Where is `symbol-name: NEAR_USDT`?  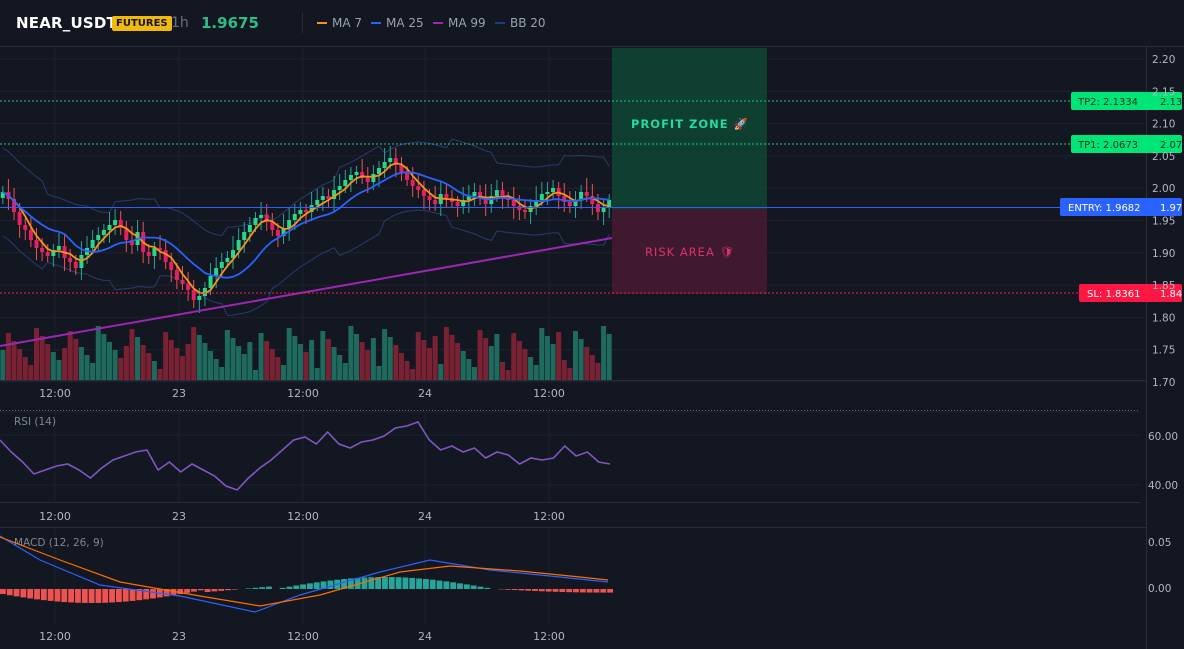 symbol-name: NEAR_USDT is located at coordinates (66, 23).